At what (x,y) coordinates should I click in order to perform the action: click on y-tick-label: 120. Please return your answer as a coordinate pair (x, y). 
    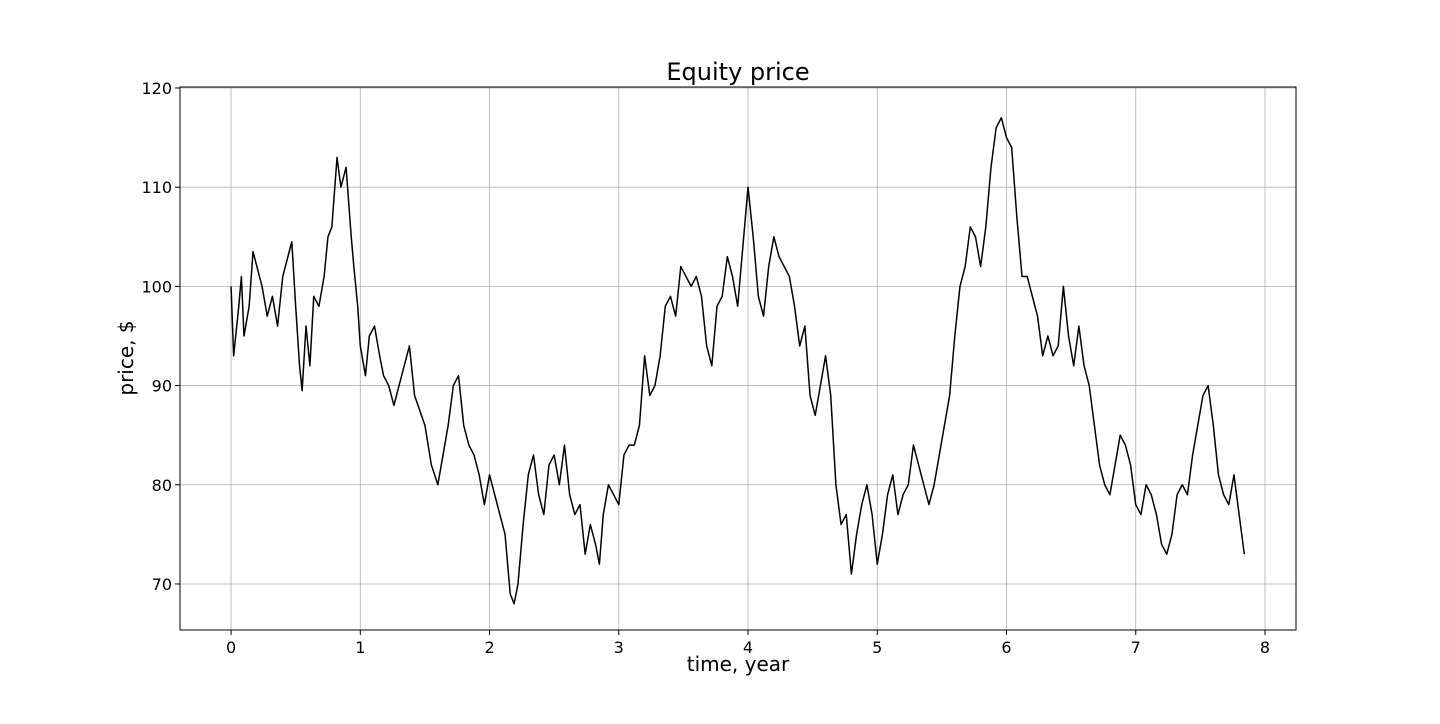
    Looking at the image, I should click on (156, 88).